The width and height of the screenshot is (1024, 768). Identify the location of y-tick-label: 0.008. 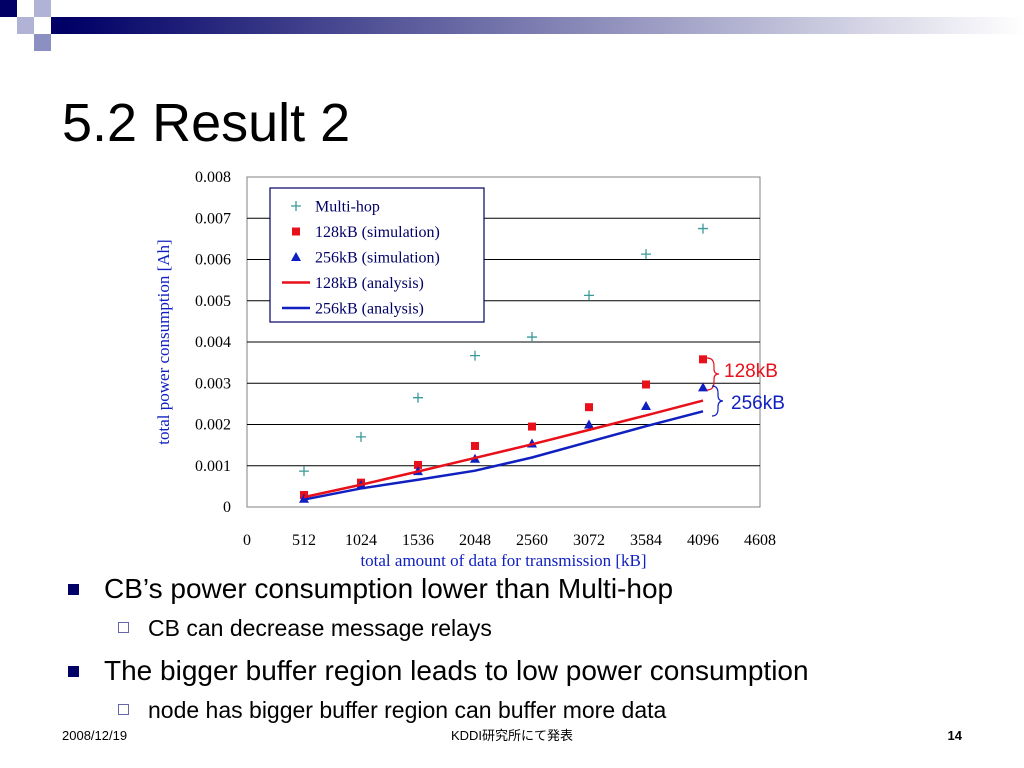
(213, 177).